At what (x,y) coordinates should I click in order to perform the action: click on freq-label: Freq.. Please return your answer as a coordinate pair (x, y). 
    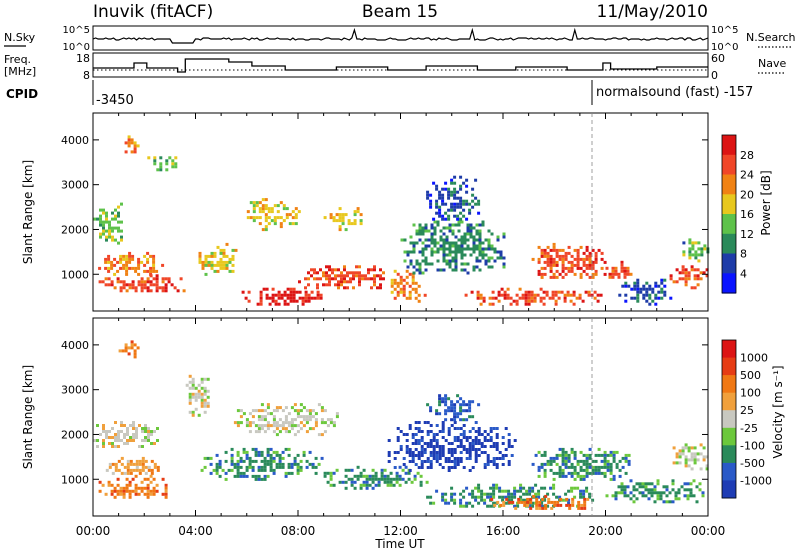
    Looking at the image, I should click on (17, 59).